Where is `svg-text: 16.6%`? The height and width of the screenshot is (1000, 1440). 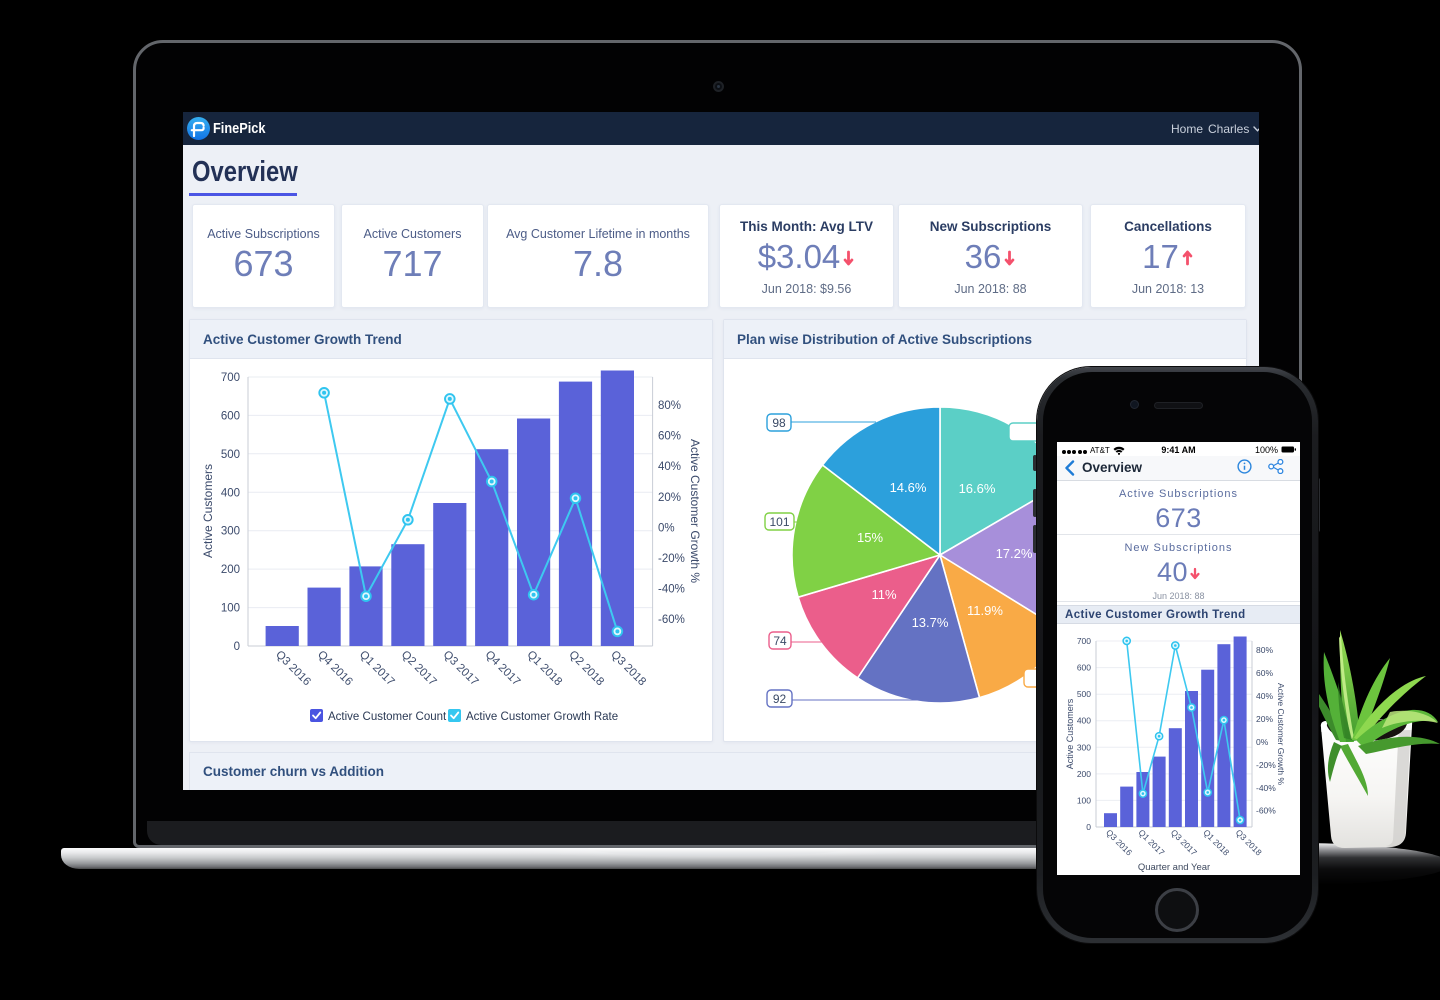 svg-text: 16.6% is located at coordinates (977, 488).